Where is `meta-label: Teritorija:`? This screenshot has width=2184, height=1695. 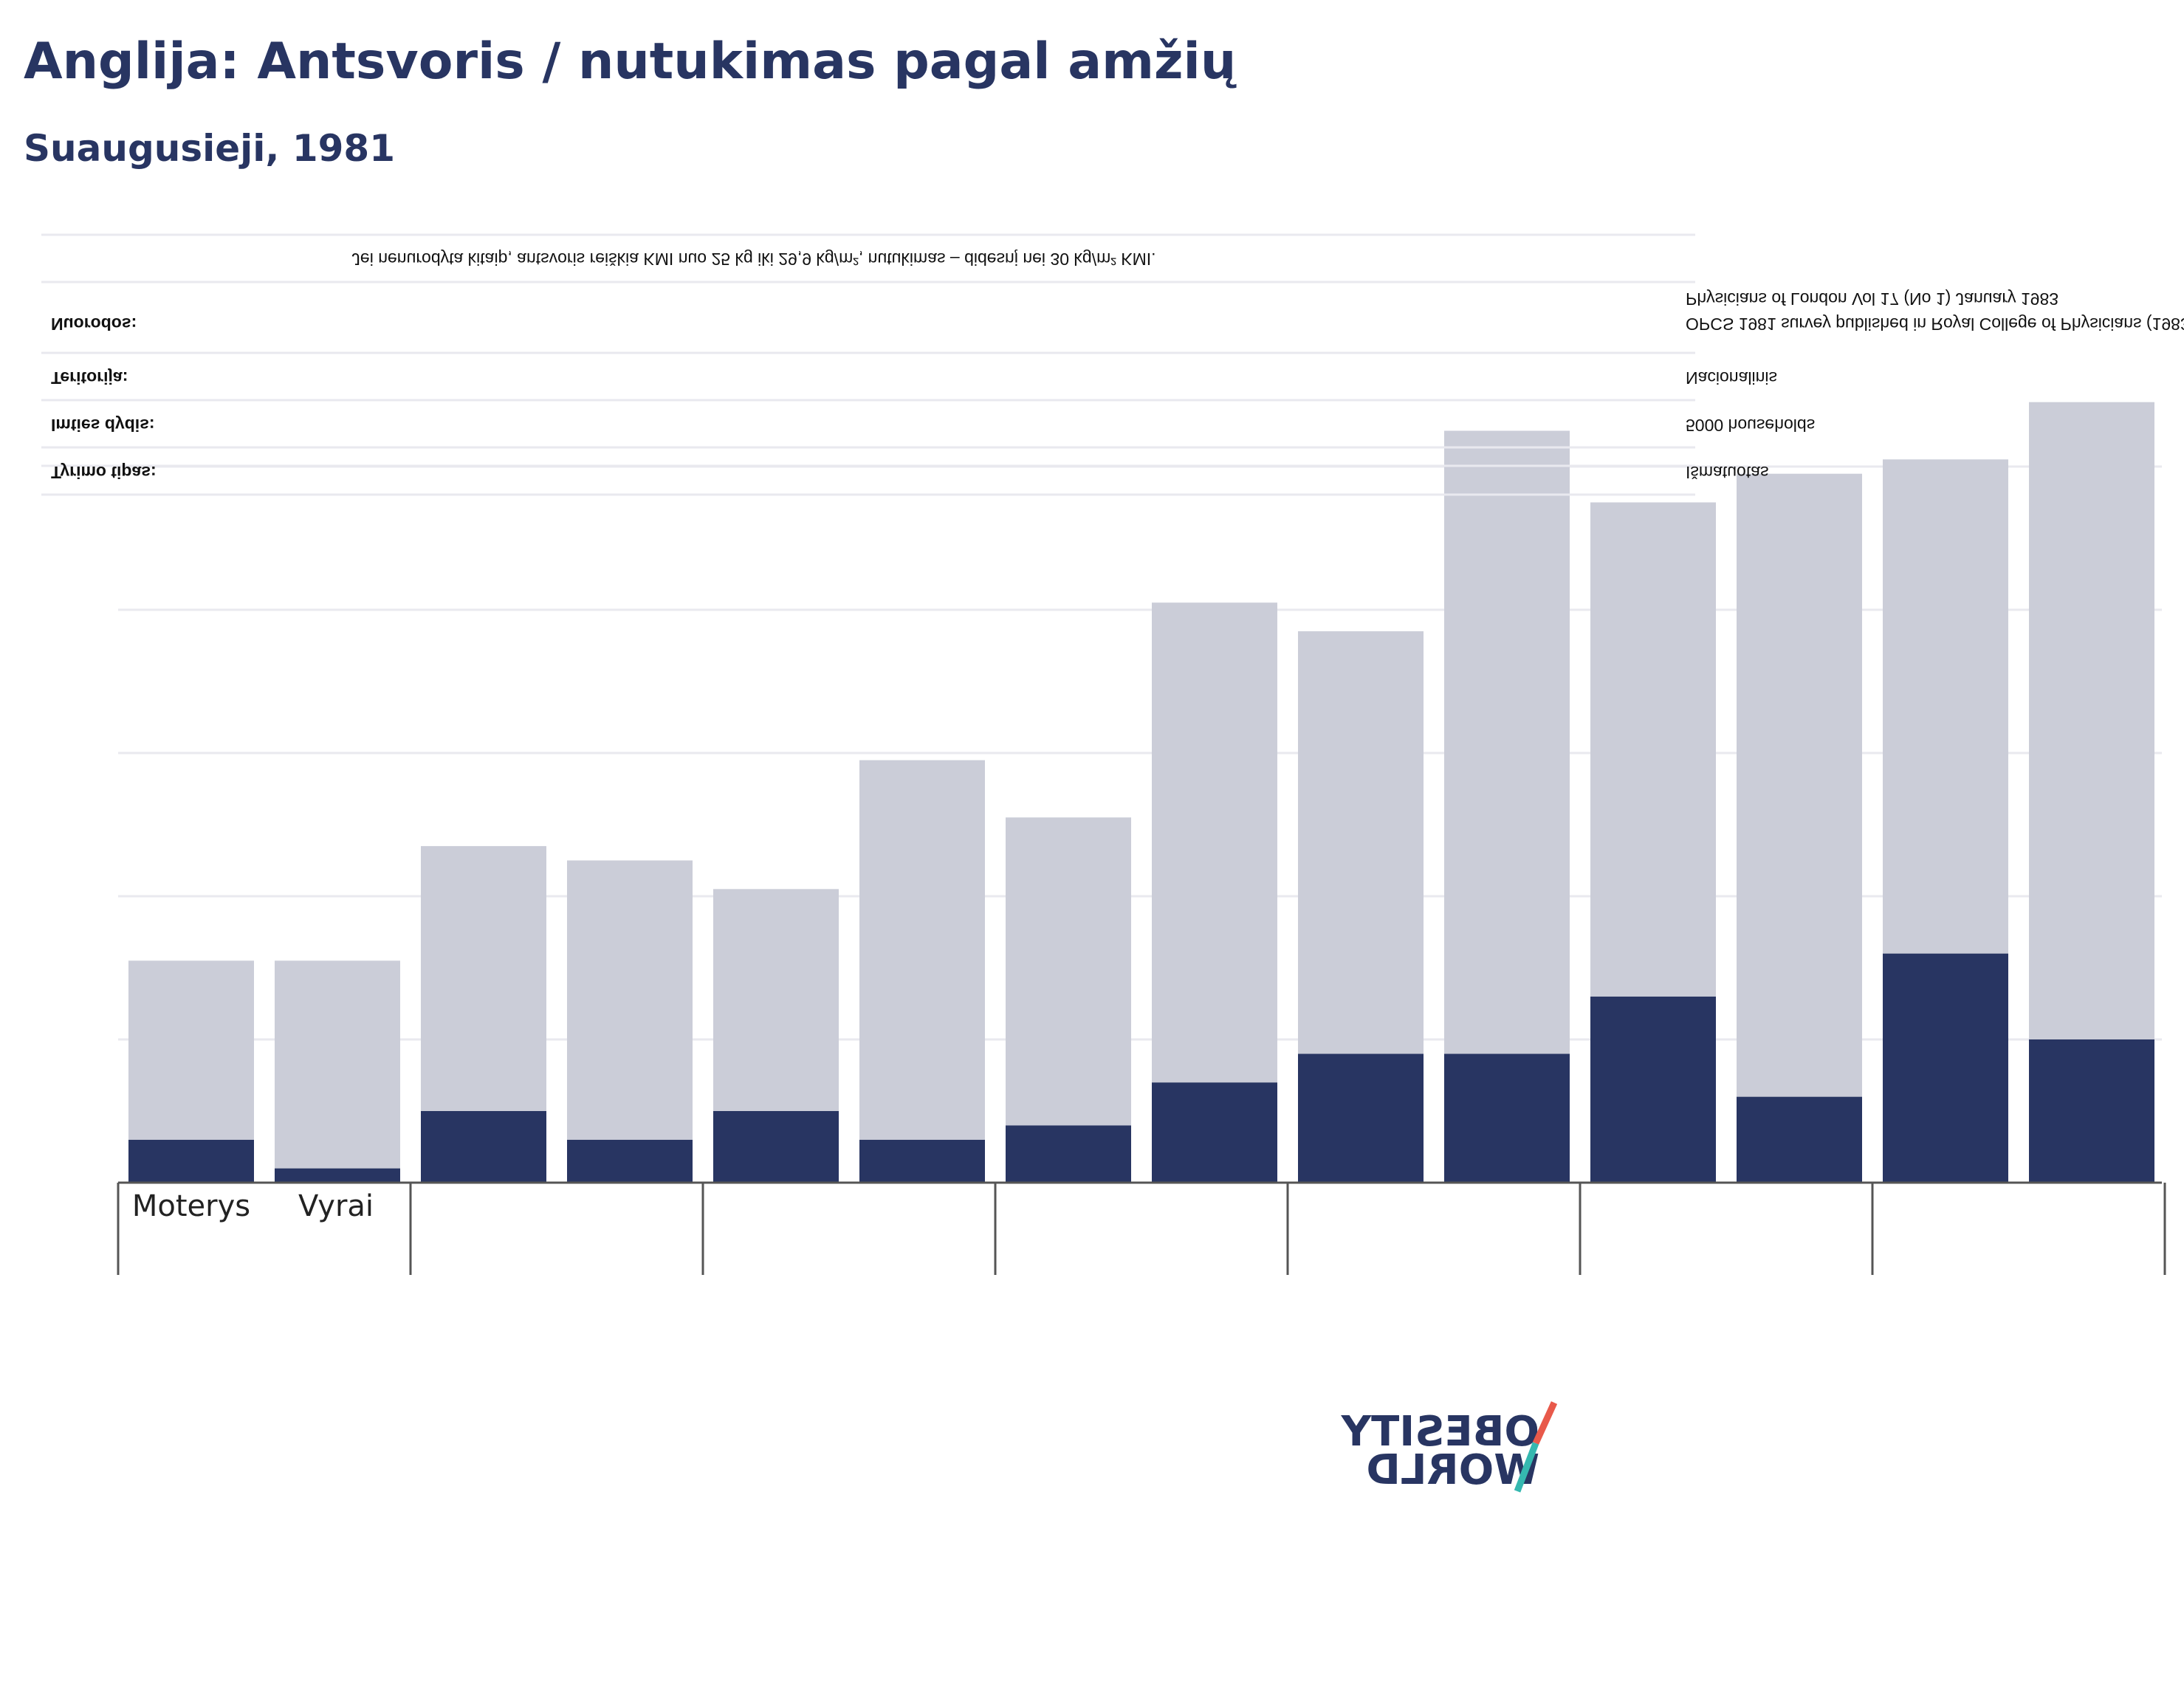 meta-label: Teritorija: is located at coordinates (90, 378).